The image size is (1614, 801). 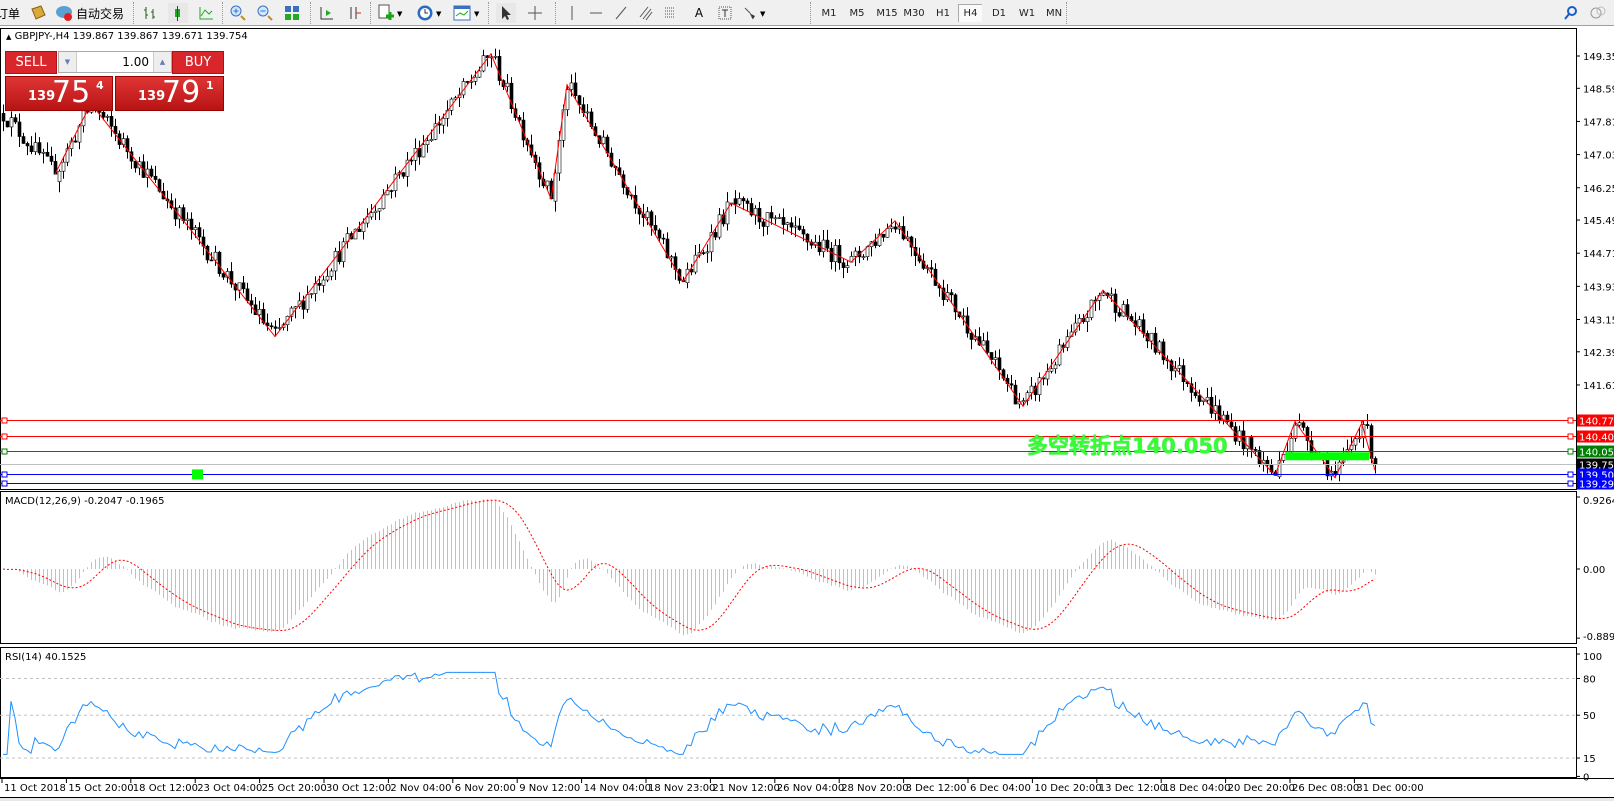 I want to click on lot-size-input: 1.00, so click(x=135, y=62).